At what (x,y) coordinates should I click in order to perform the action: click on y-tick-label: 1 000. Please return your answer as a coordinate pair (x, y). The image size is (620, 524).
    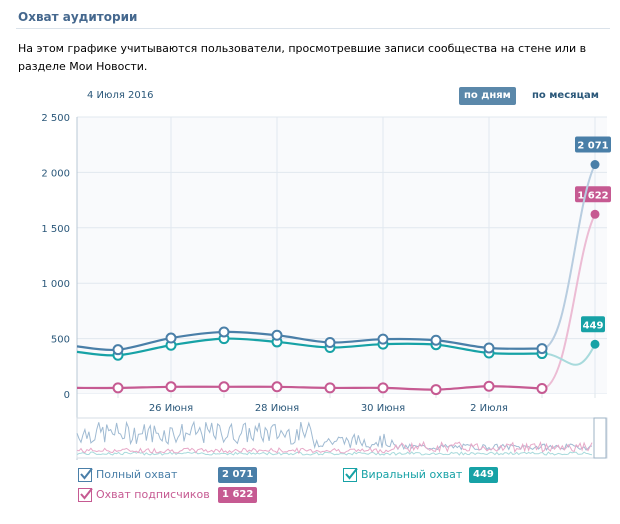
    Looking at the image, I should click on (55, 284).